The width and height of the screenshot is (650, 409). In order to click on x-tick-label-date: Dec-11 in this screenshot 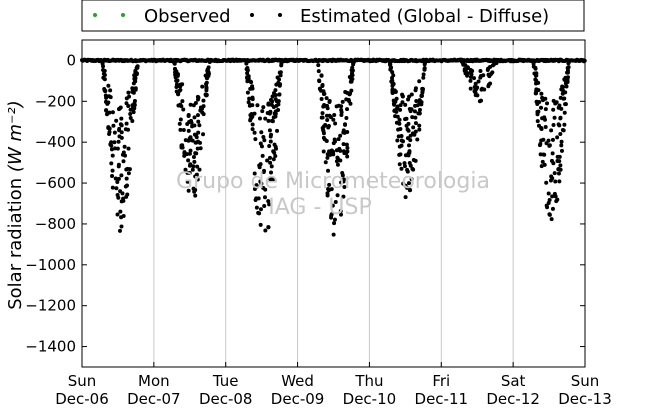, I will do `click(442, 399)`.